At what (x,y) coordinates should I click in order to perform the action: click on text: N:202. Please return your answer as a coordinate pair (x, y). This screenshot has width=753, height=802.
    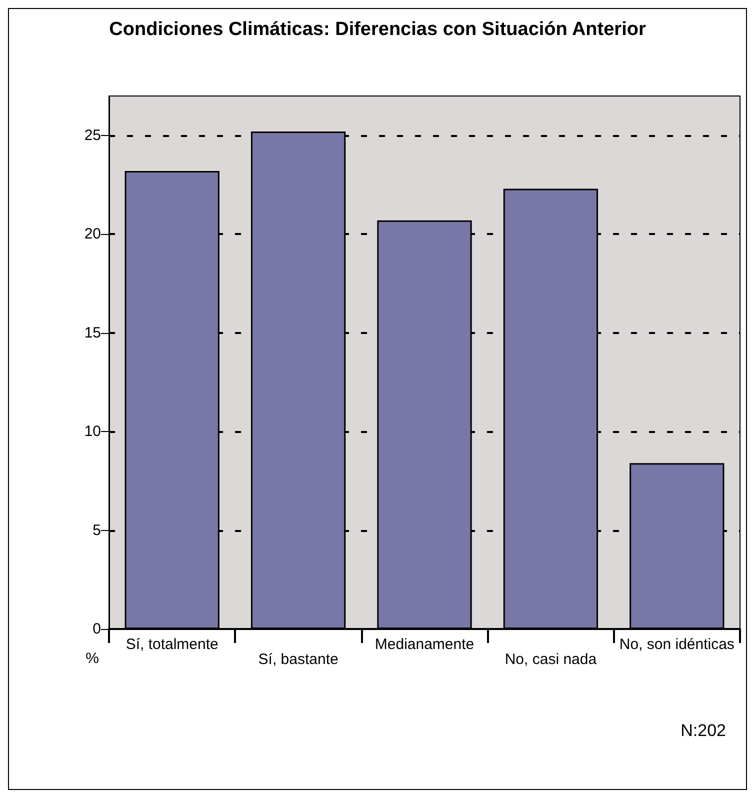
    Looking at the image, I should click on (703, 730).